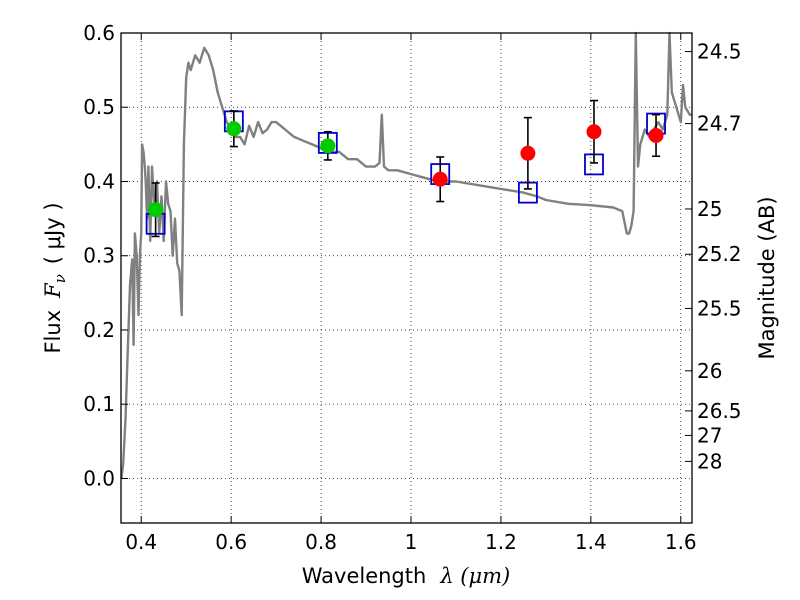 The width and height of the screenshot is (800, 600). What do you see at coordinates (719, 52) in the screenshot?
I see `y2-tick-label: 24.5` at bounding box center [719, 52].